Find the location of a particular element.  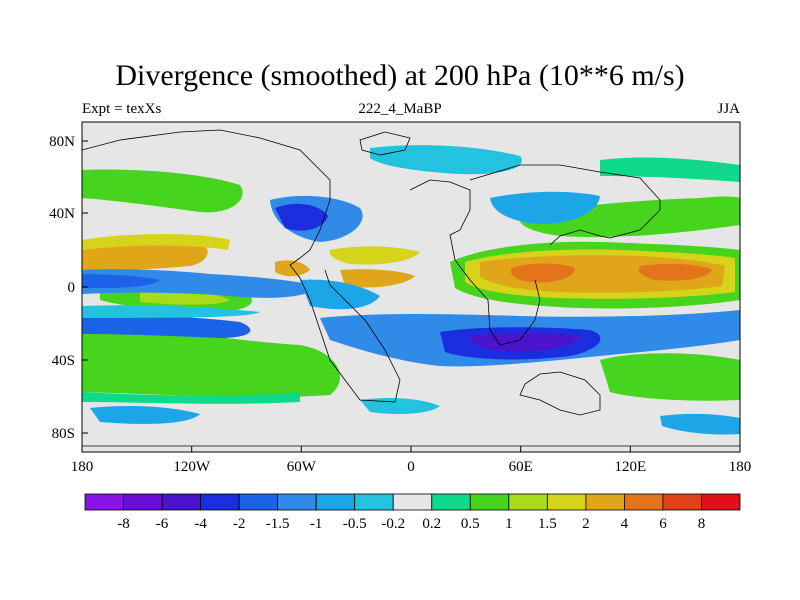

subtitle-season: JJA is located at coordinates (728, 109).